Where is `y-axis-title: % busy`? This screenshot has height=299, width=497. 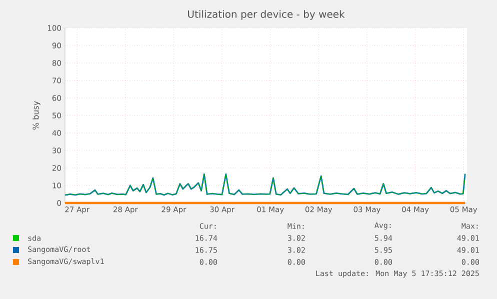
y-axis-title: % busy is located at coordinates (36, 115).